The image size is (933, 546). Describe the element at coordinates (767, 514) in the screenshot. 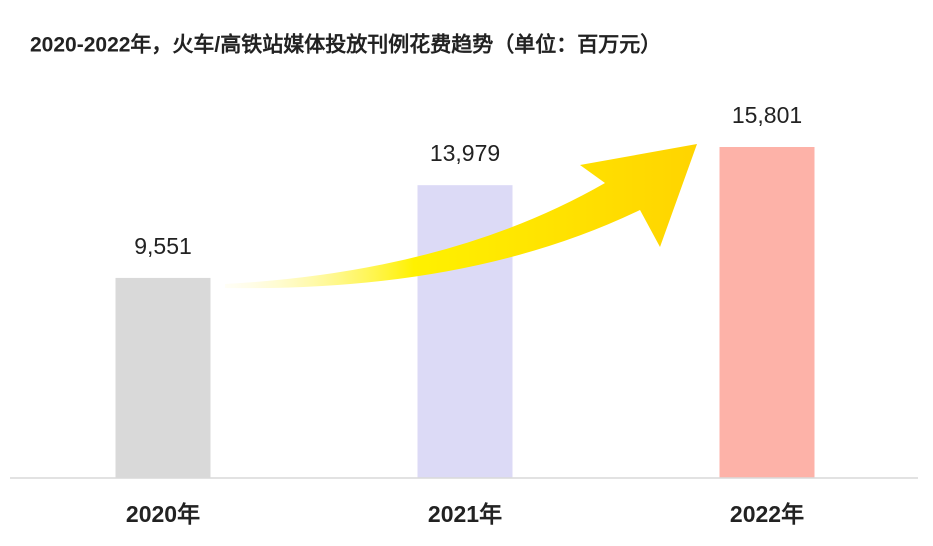

I see `x-tick-label: 2022年` at that location.